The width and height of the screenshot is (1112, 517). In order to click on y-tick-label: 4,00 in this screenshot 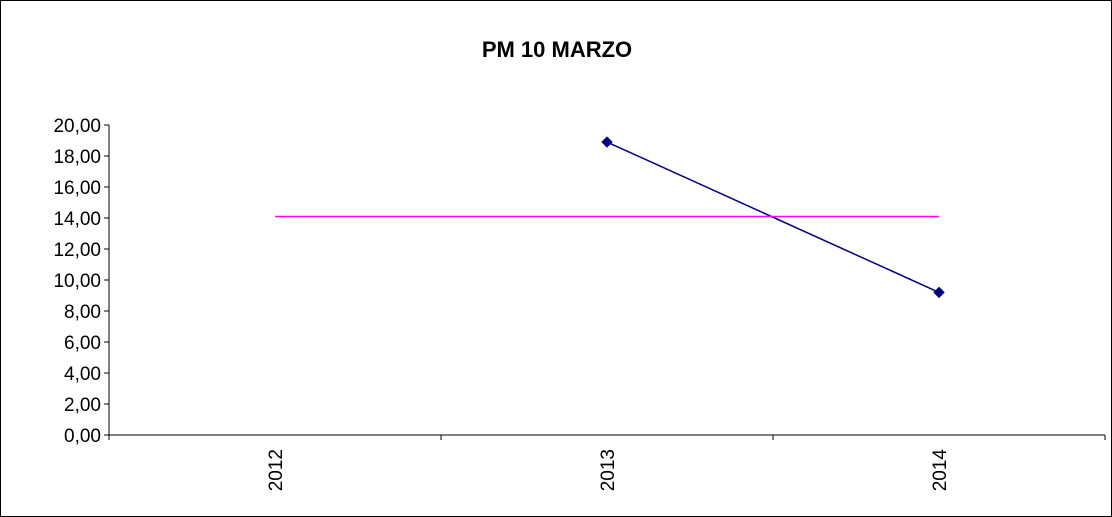, I will do `click(82, 374)`.